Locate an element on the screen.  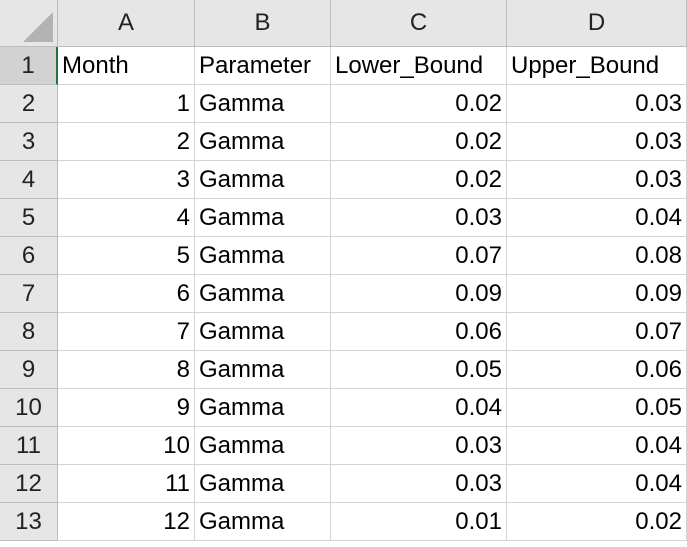
cell-a10: 9 is located at coordinates (126, 408).